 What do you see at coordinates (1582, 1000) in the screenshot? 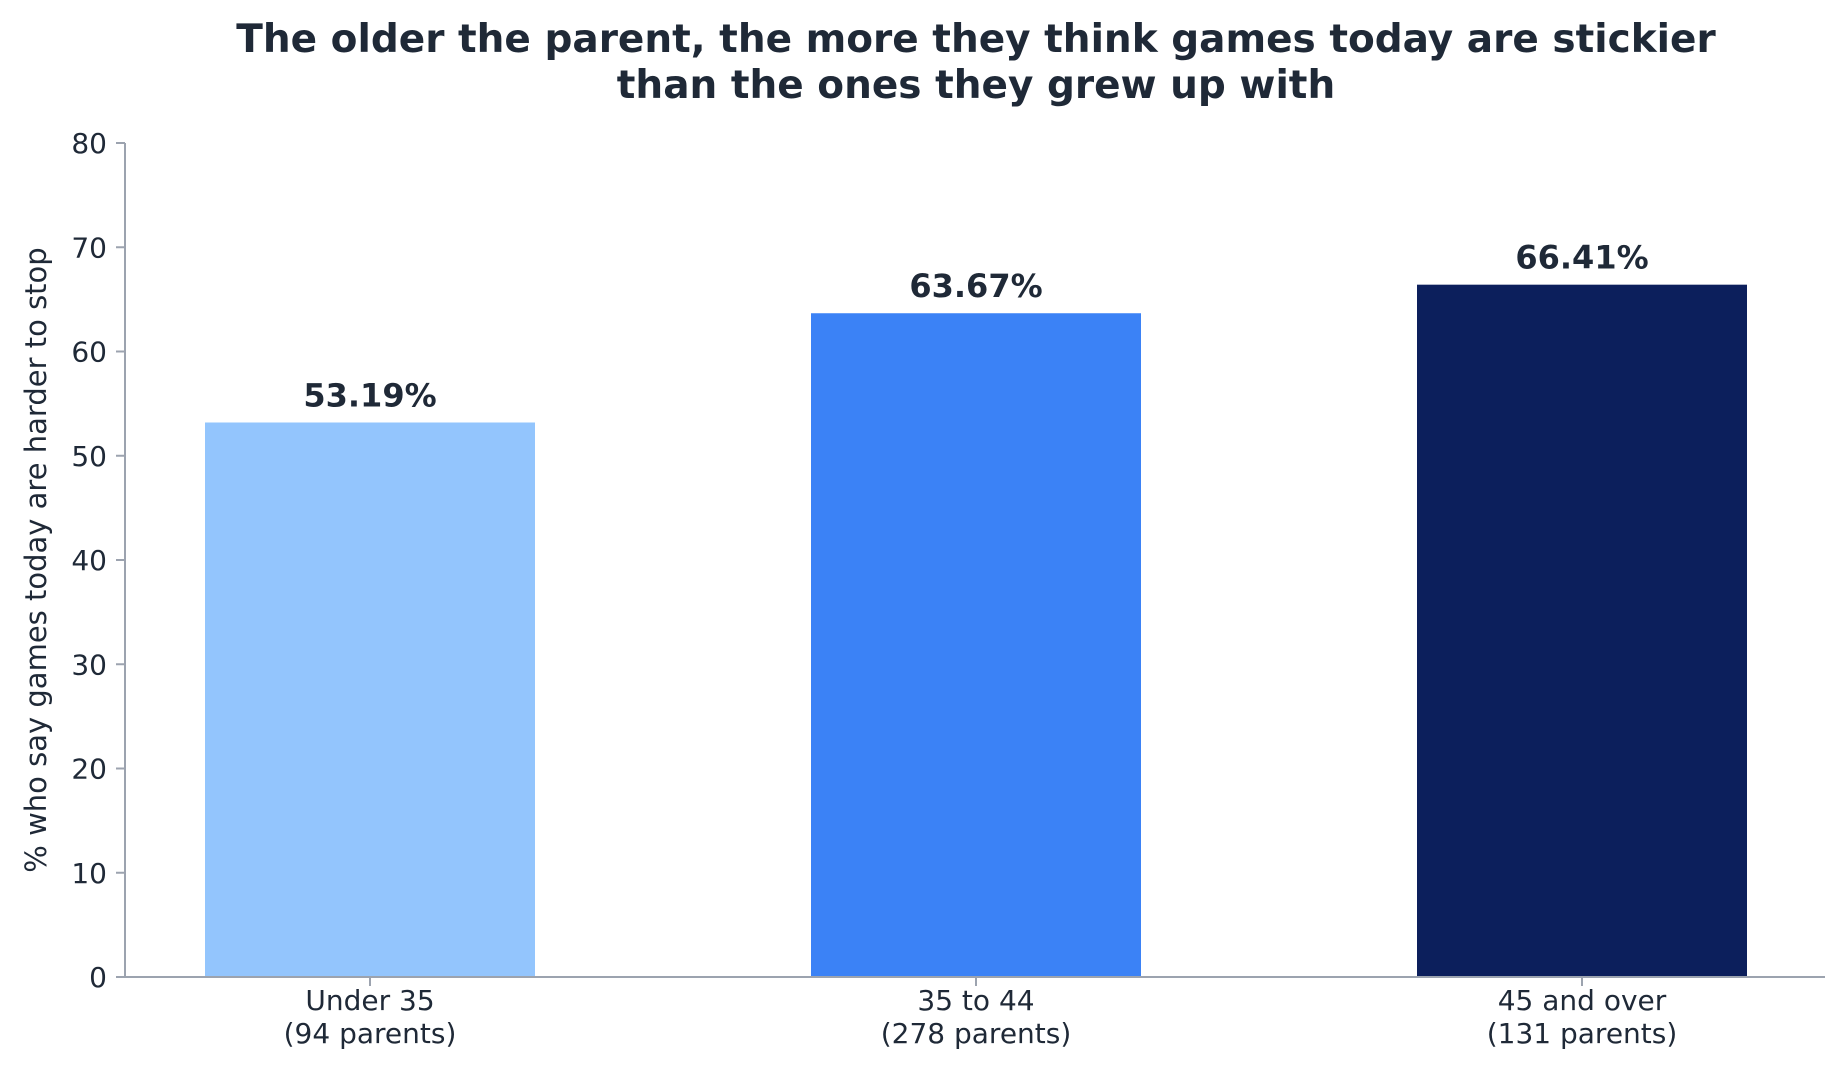
I see `x-tick-label: 45 and over` at bounding box center [1582, 1000].